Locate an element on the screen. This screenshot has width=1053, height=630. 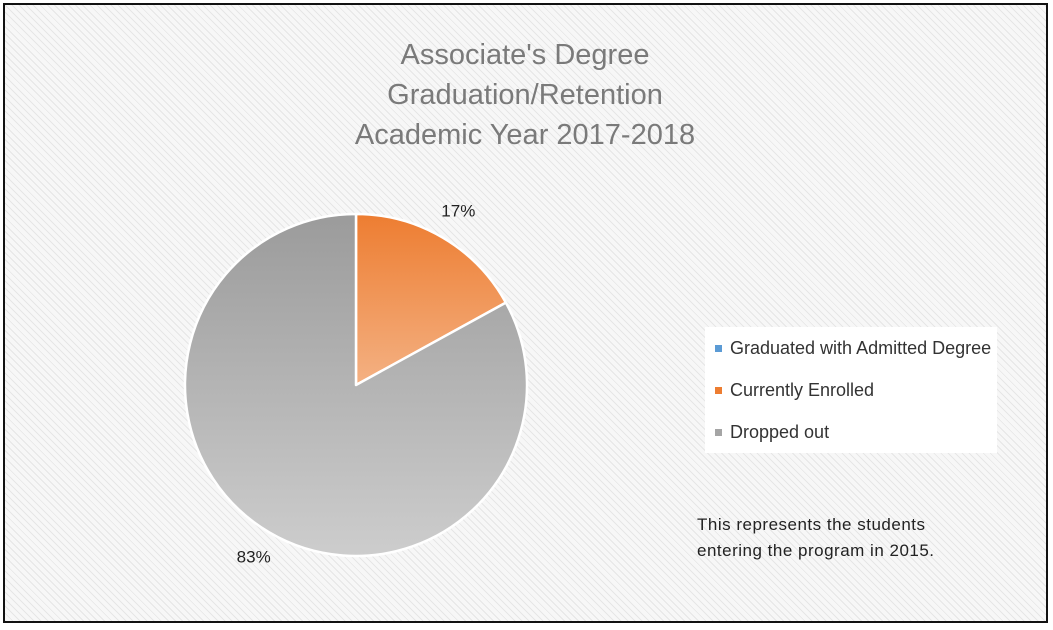
legend-swatch-graduated is located at coordinates (718, 348).